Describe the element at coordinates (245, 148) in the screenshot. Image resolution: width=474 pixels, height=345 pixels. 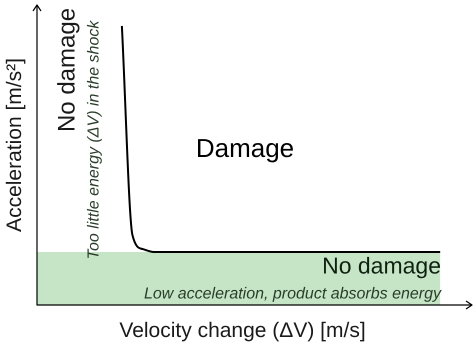
I see `annotation: Damage` at that location.